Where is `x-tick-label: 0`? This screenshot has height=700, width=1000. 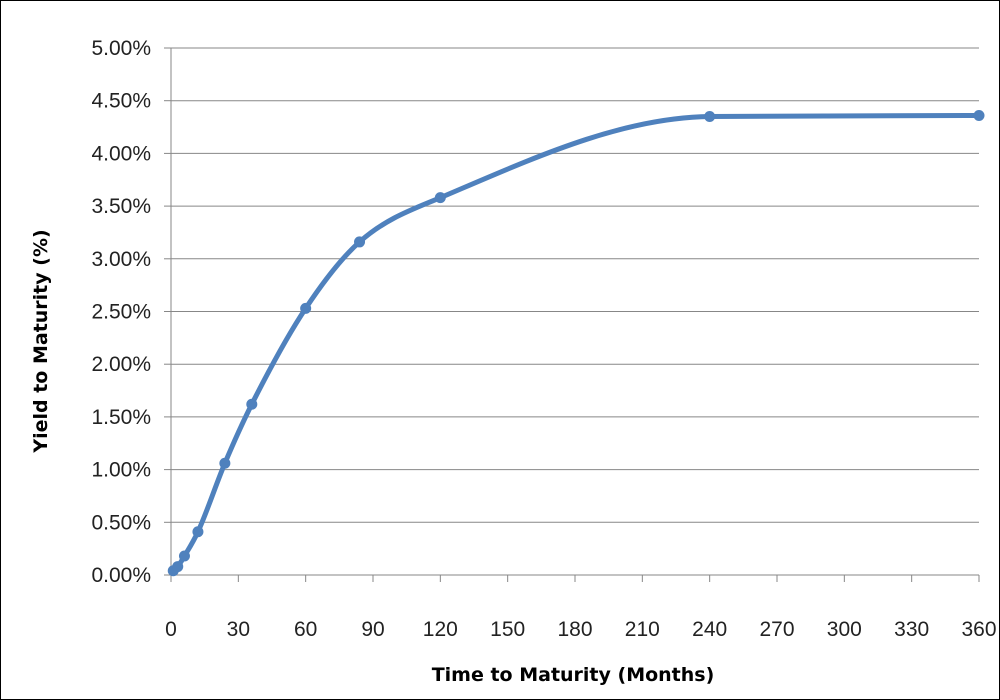 x-tick-label: 0 is located at coordinates (171, 629).